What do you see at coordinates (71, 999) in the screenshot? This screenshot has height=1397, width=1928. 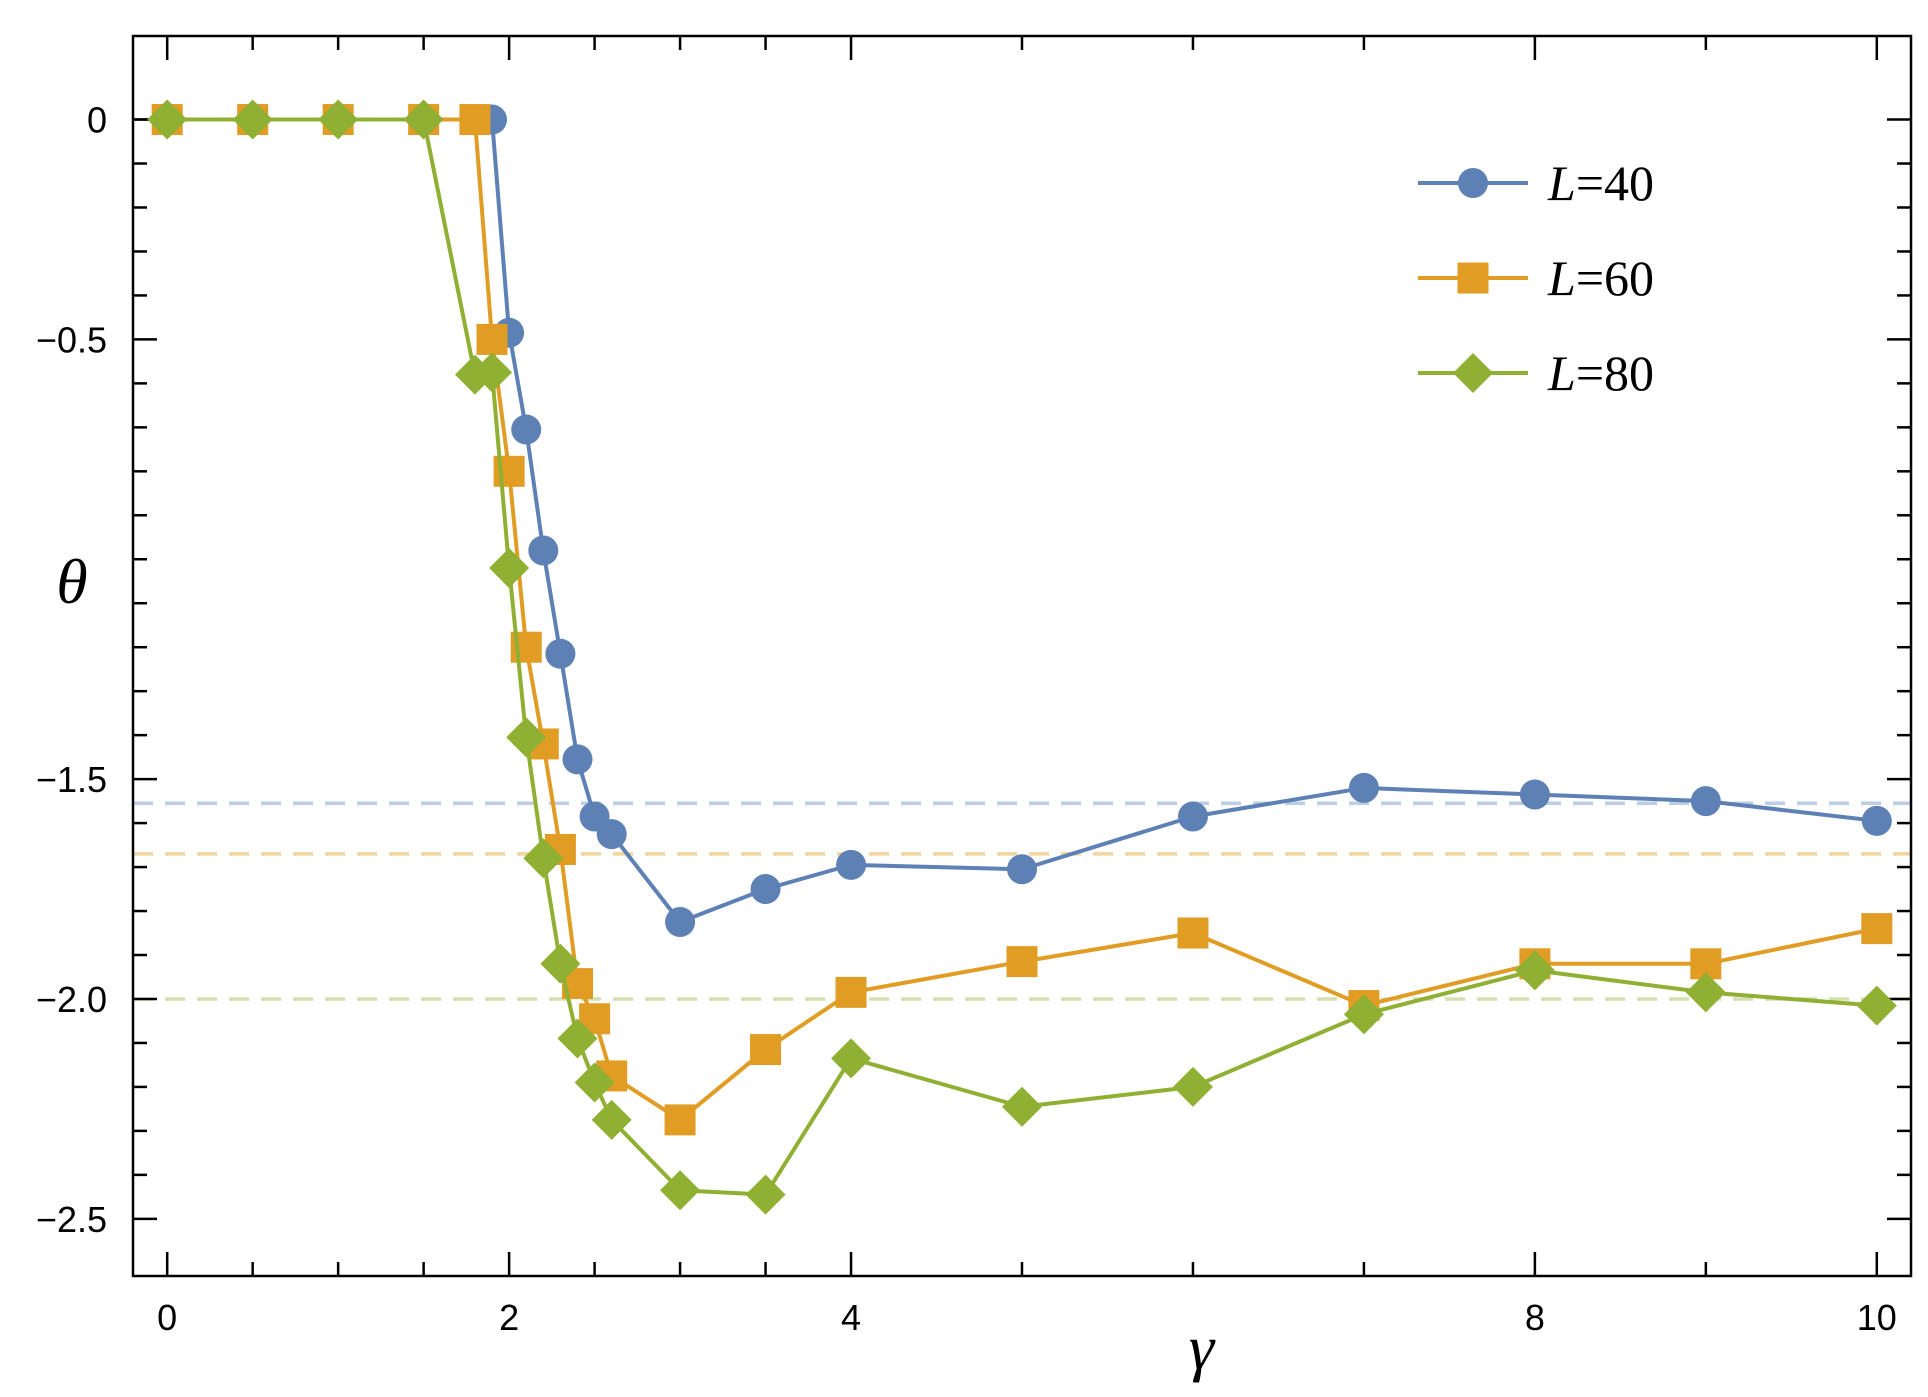 I see `y-tick-label: −2.0` at bounding box center [71, 999].